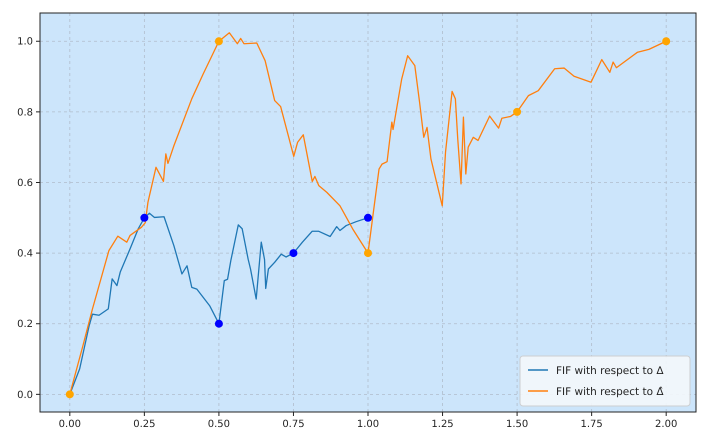 The image size is (702, 431). I want to click on y-tick-label: 0.6, so click(25, 183).